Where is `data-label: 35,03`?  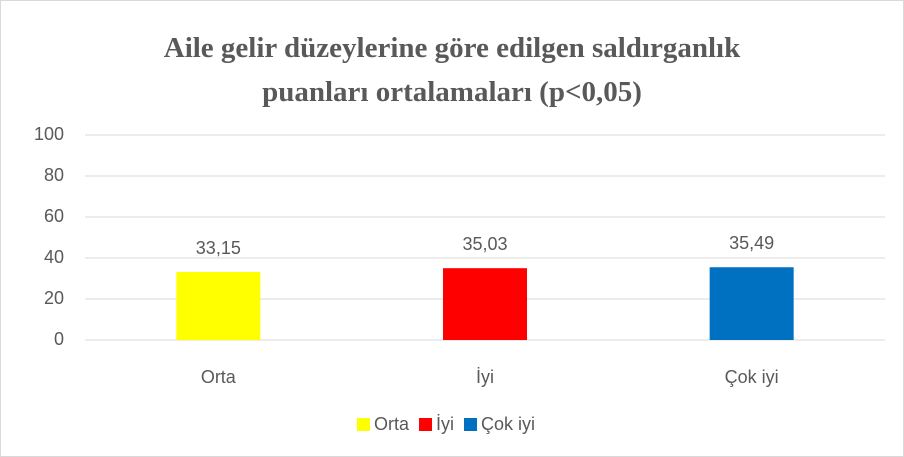
data-label: 35,03 is located at coordinates (484, 244).